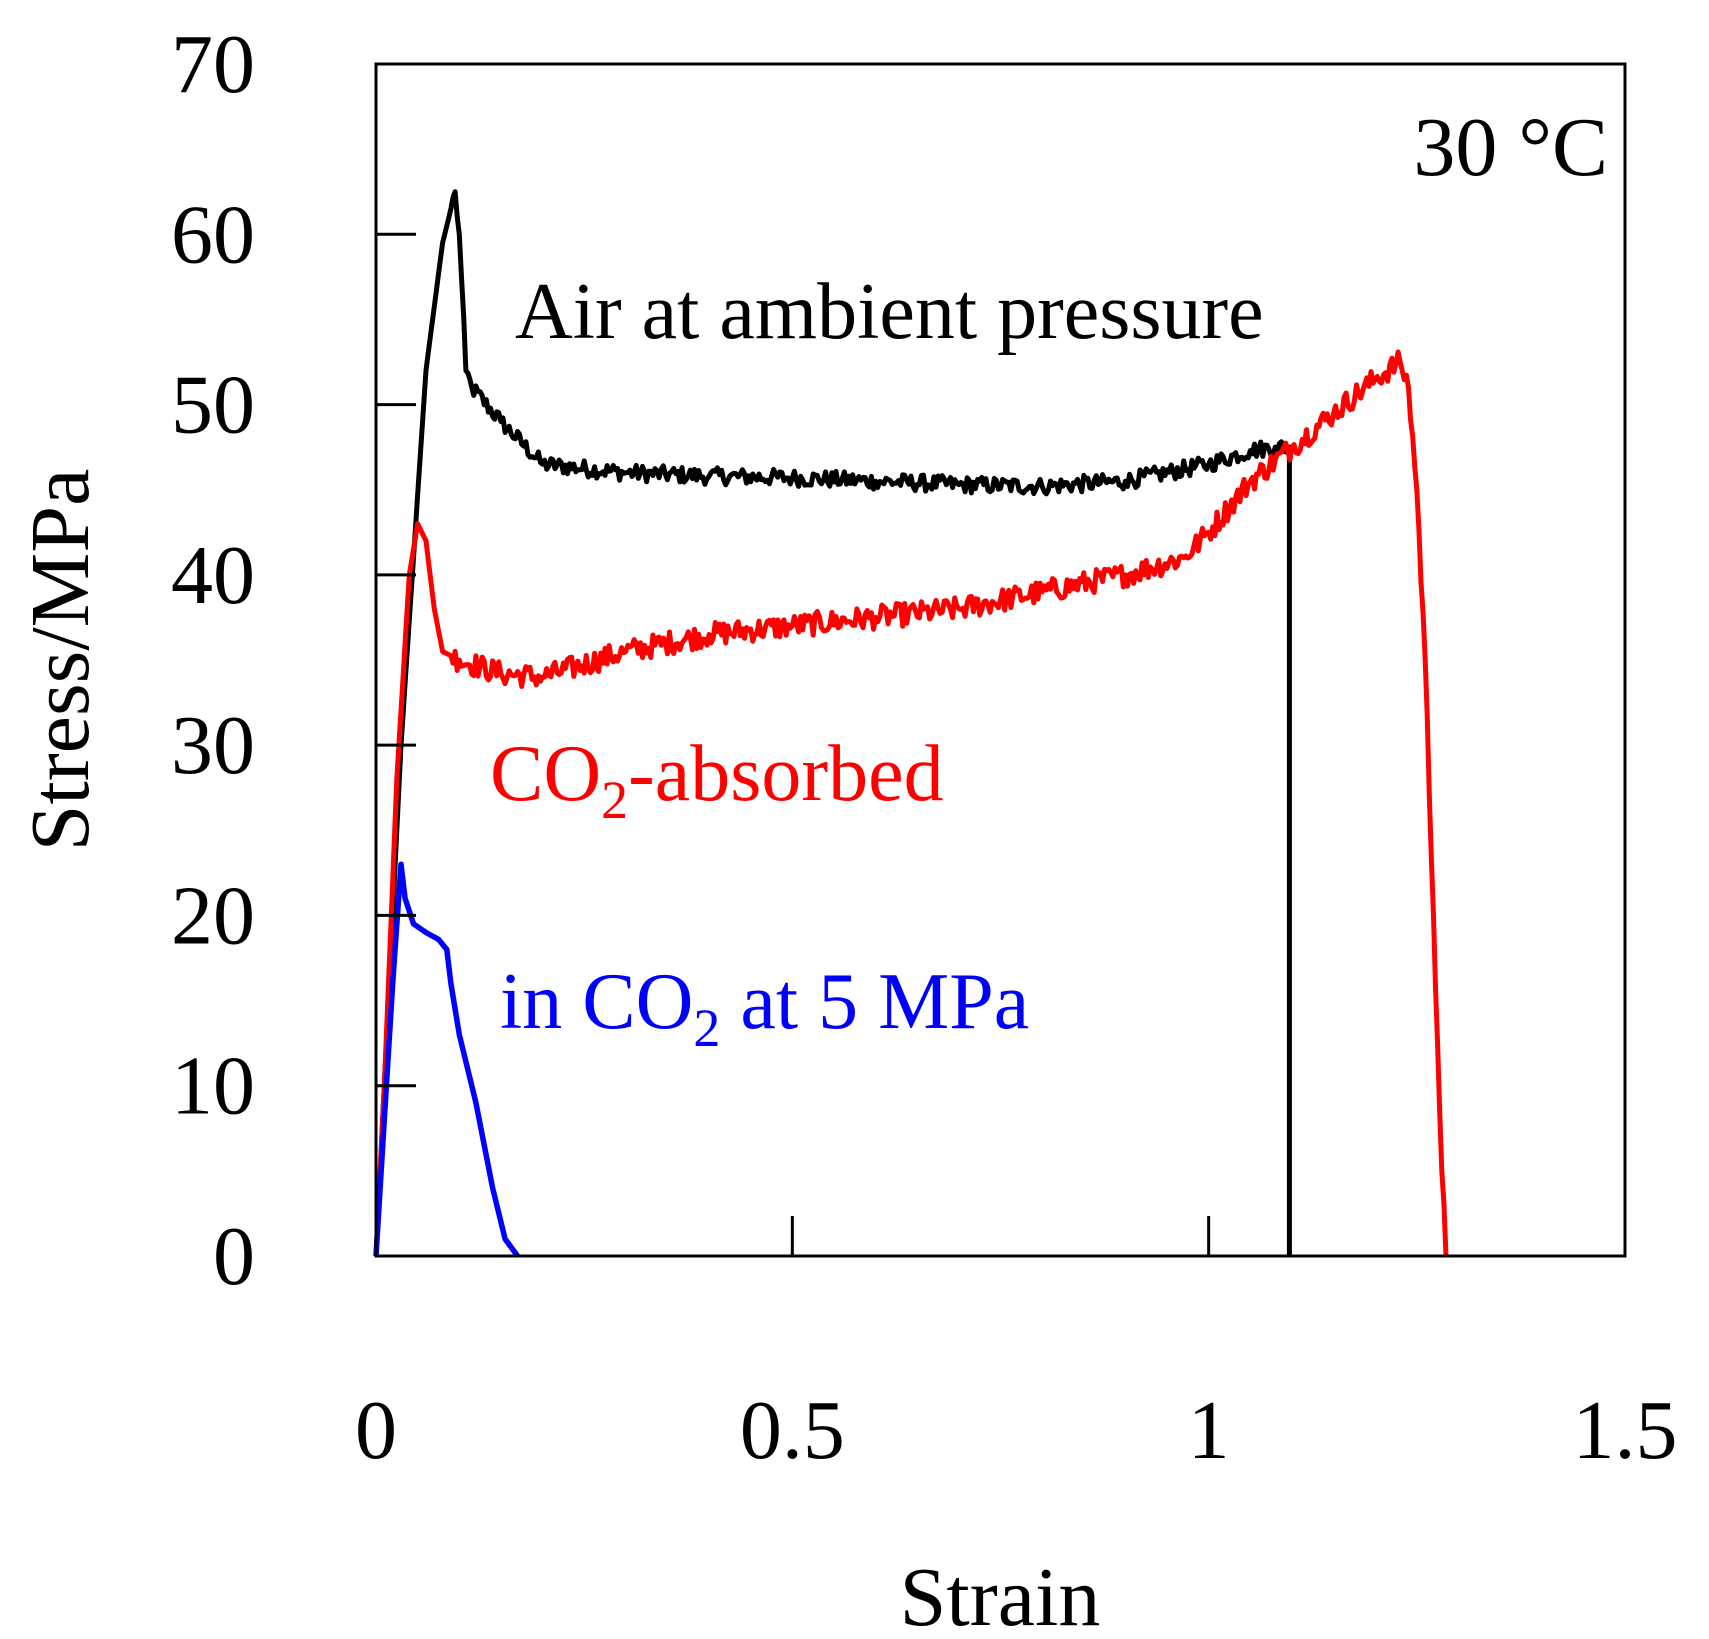 This screenshot has height=1639, width=1709. What do you see at coordinates (213, 234) in the screenshot?
I see `y-tick-label: 60` at bounding box center [213, 234].